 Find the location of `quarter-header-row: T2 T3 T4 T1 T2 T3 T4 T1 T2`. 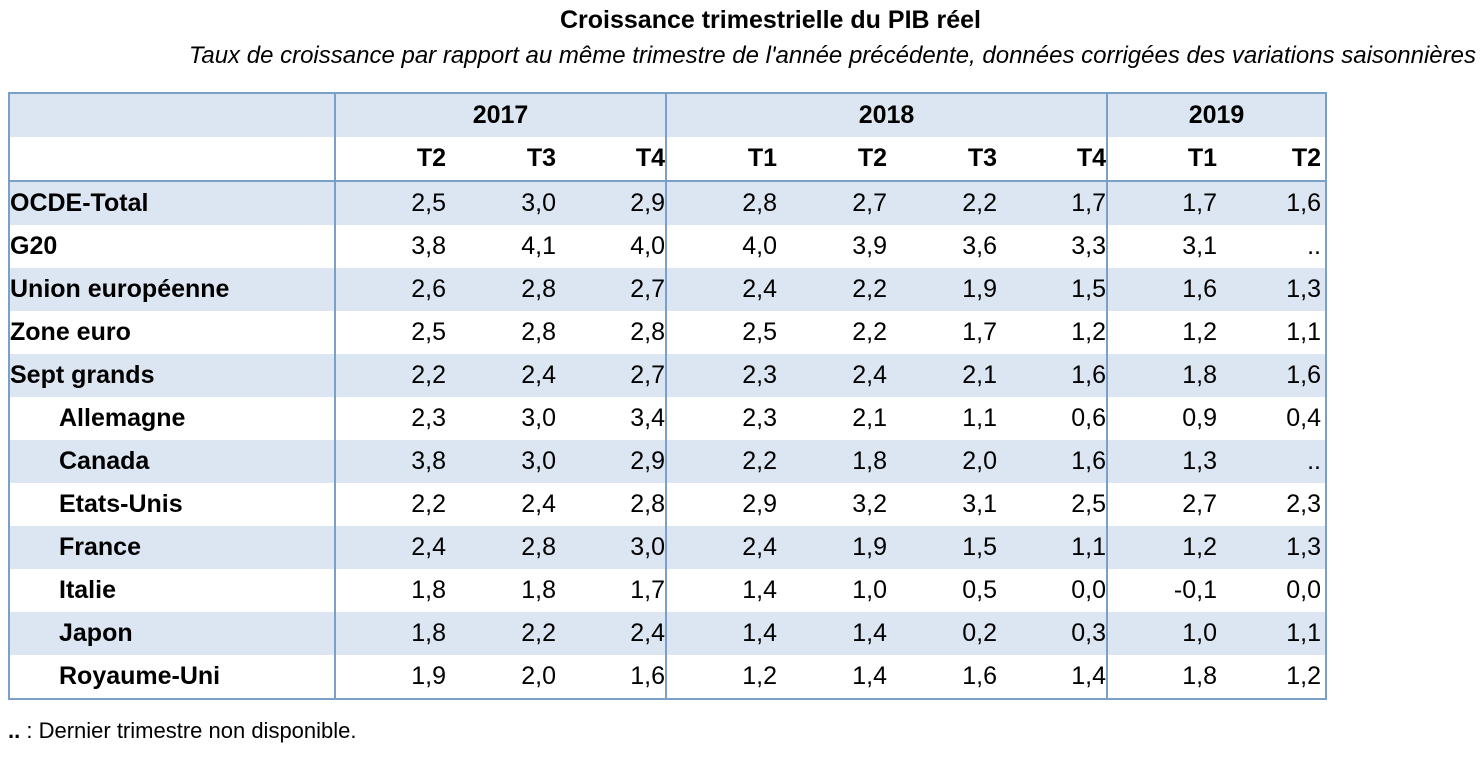

quarter-header-row: T2 T3 T4 T1 T2 T3 T4 T1 T2 is located at coordinates (668, 159).